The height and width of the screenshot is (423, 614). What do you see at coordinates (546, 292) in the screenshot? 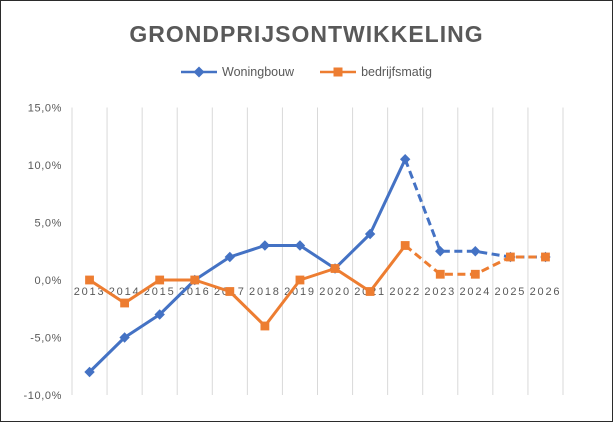
I see `x-axis-tick-label: 2026` at bounding box center [546, 292].